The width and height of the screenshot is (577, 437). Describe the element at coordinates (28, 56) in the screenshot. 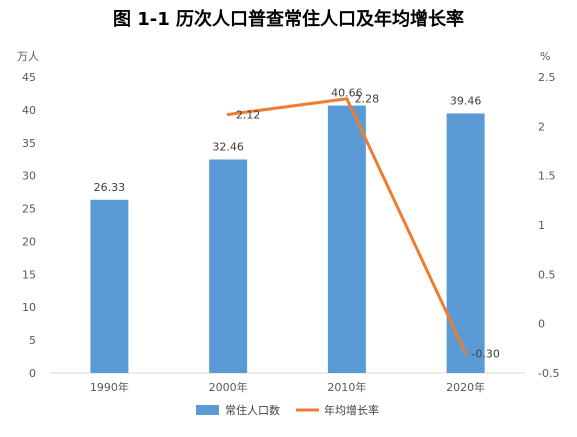

I see `left-axis-unit: 万人` at that location.